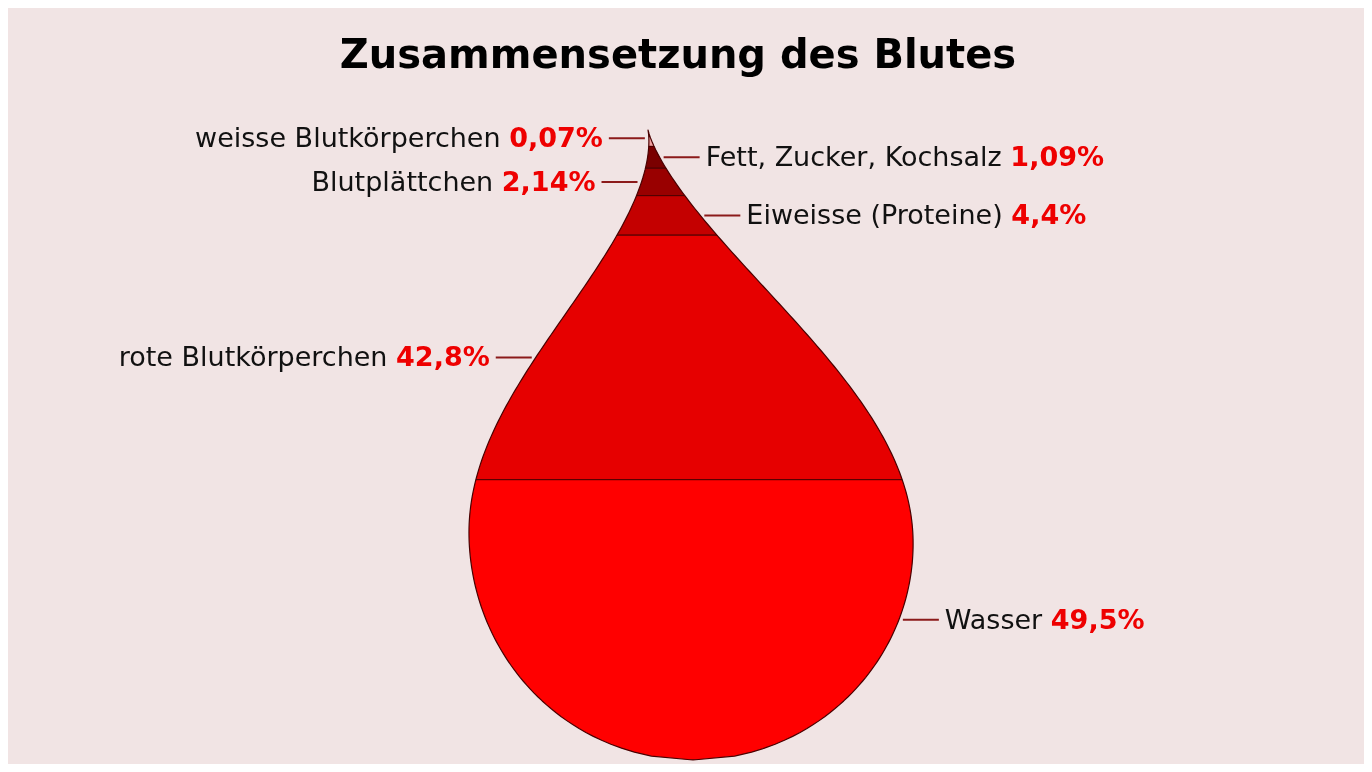 This screenshot has width=1372, height=772. Describe the element at coordinates (443, 357) in the screenshot. I see `data-label: 42,8%` at that location.